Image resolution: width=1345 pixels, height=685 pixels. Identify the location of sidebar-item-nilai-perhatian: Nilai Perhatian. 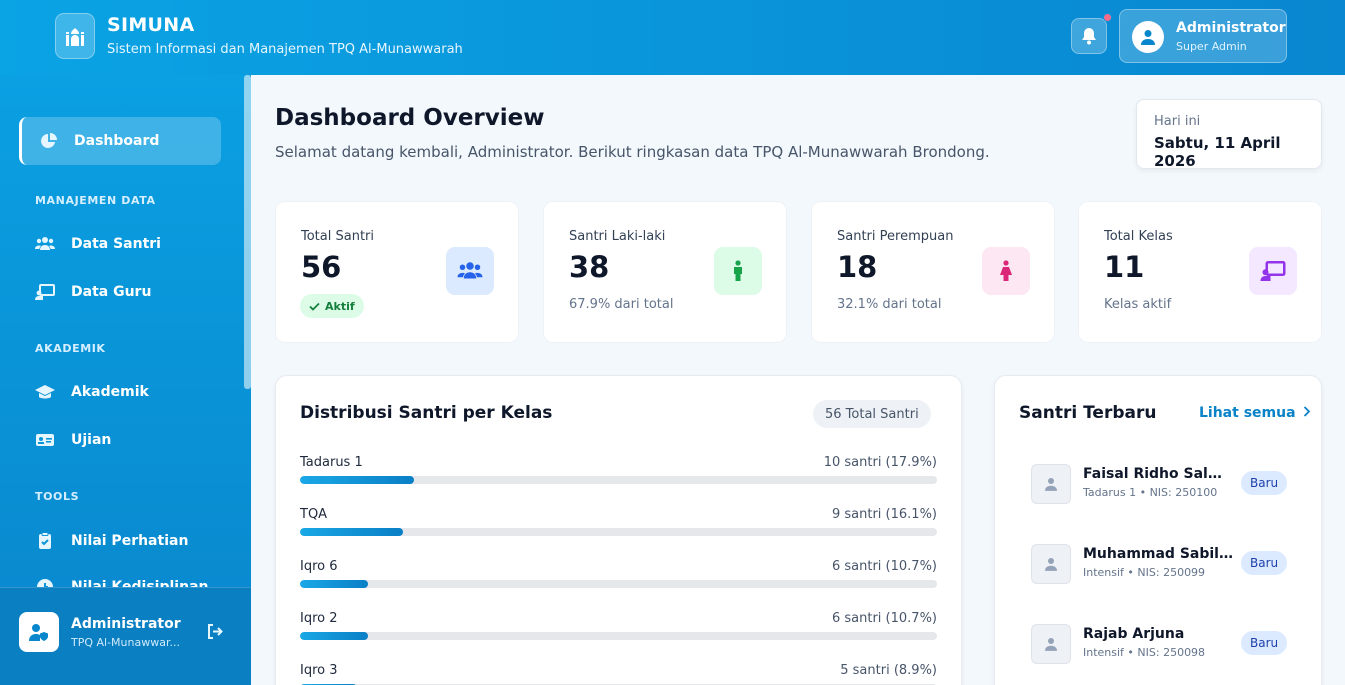
(111, 541).